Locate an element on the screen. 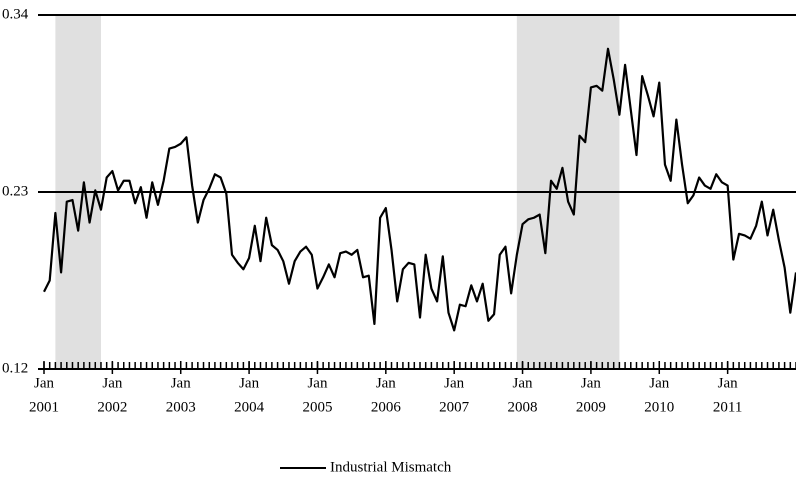 Image resolution: width=796 pixels, height=483 pixels. x-tick-label: 2001 is located at coordinates (44, 407).